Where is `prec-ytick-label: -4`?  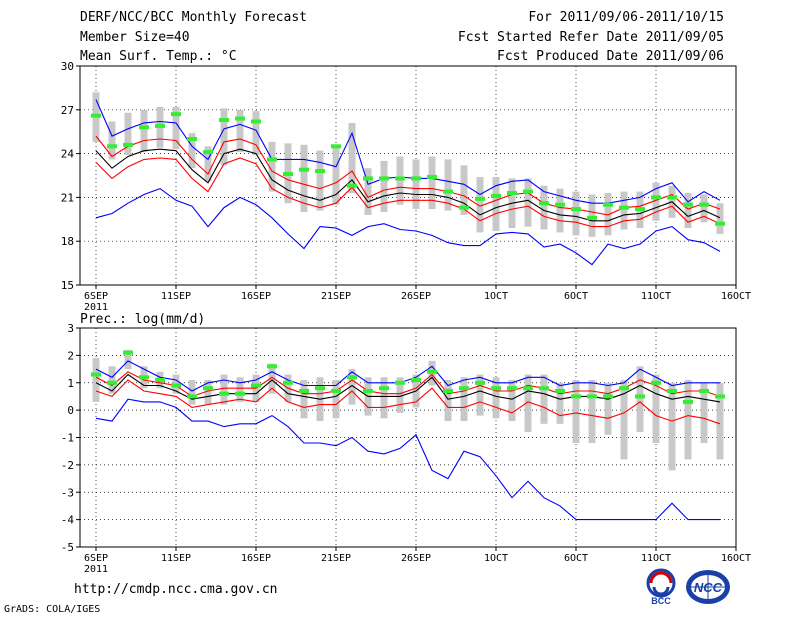 prec-ytick-label: -4 is located at coordinates (68, 520).